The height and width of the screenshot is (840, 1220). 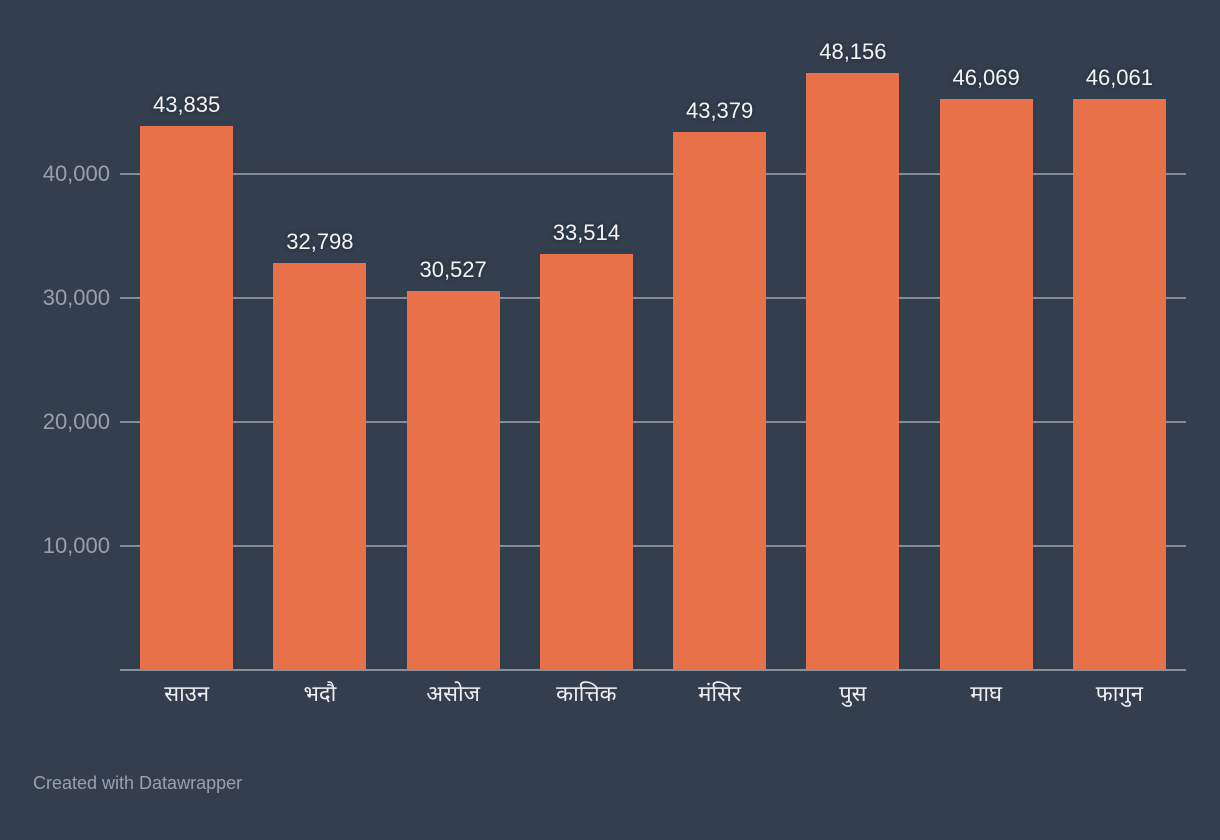 I want to click on x-axis-label: असोज, so click(x=453, y=693).